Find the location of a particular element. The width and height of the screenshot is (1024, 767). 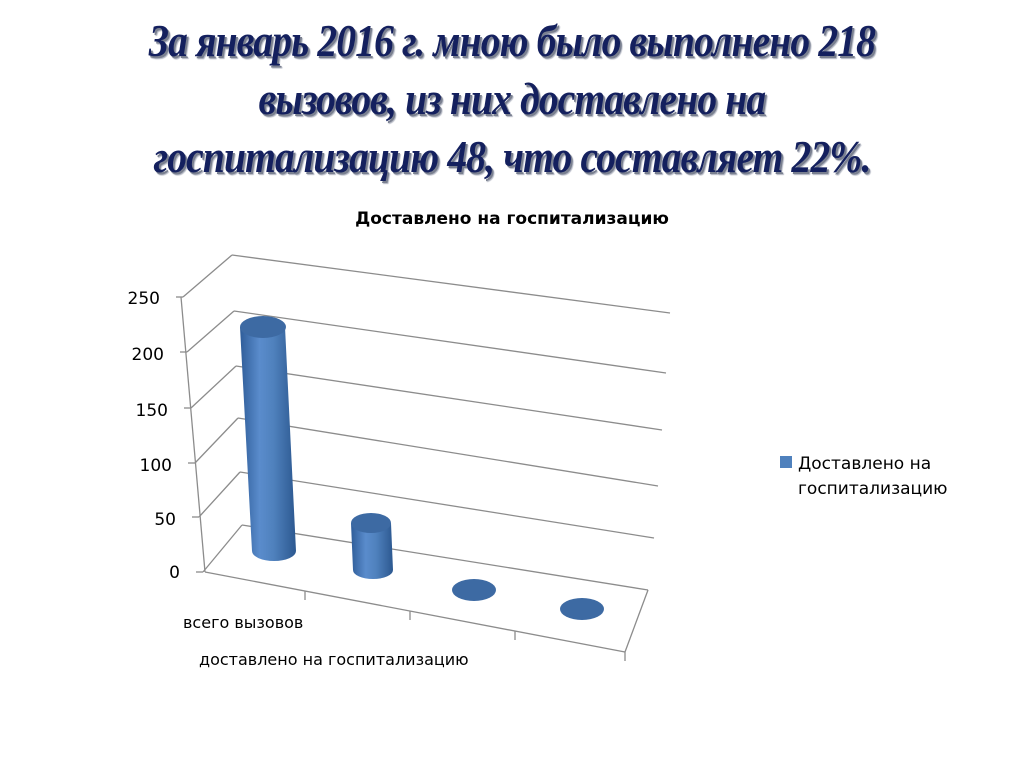

y-tick-150: 150 is located at coordinates (152, 411).